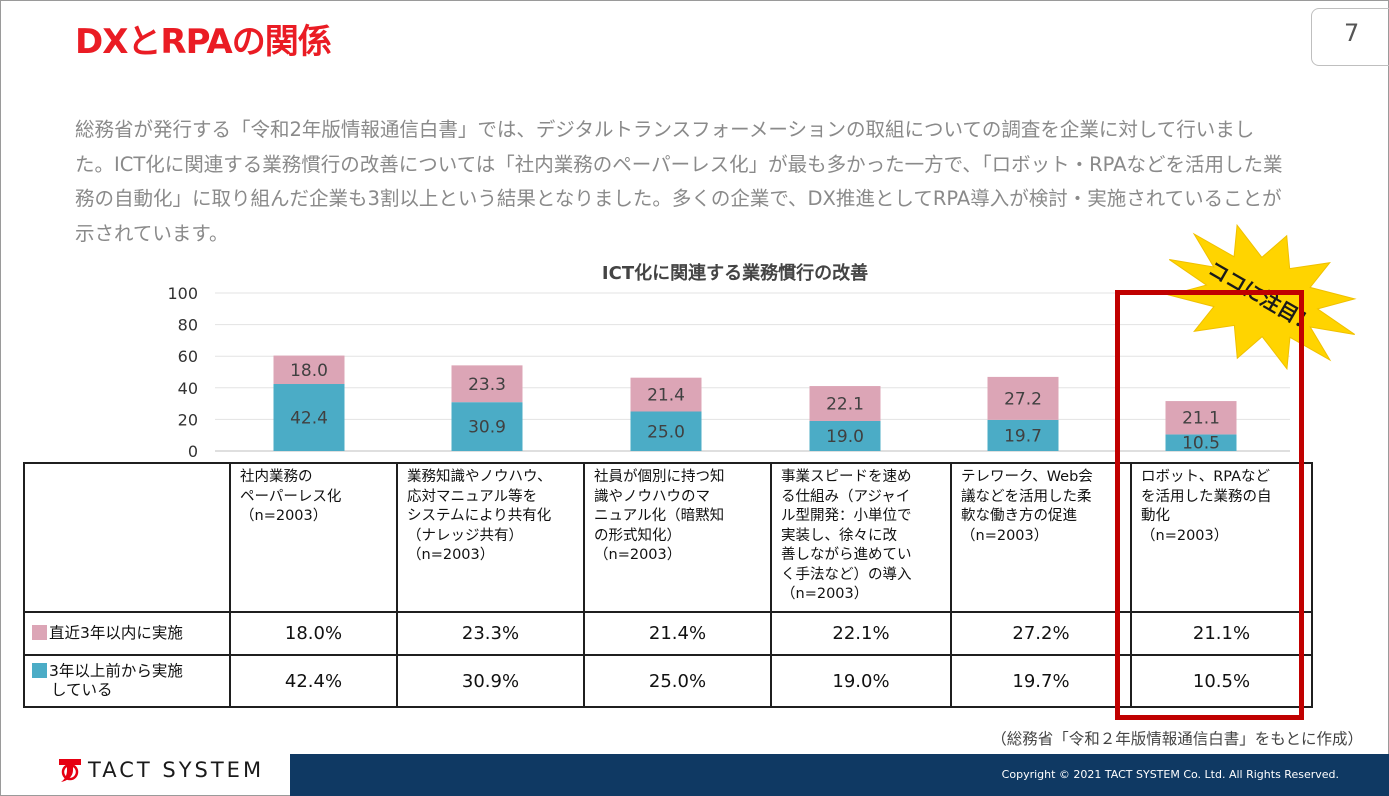  Describe the element at coordinates (490, 633) in the screenshot. I see `table-cell: 23.3%` at that location.